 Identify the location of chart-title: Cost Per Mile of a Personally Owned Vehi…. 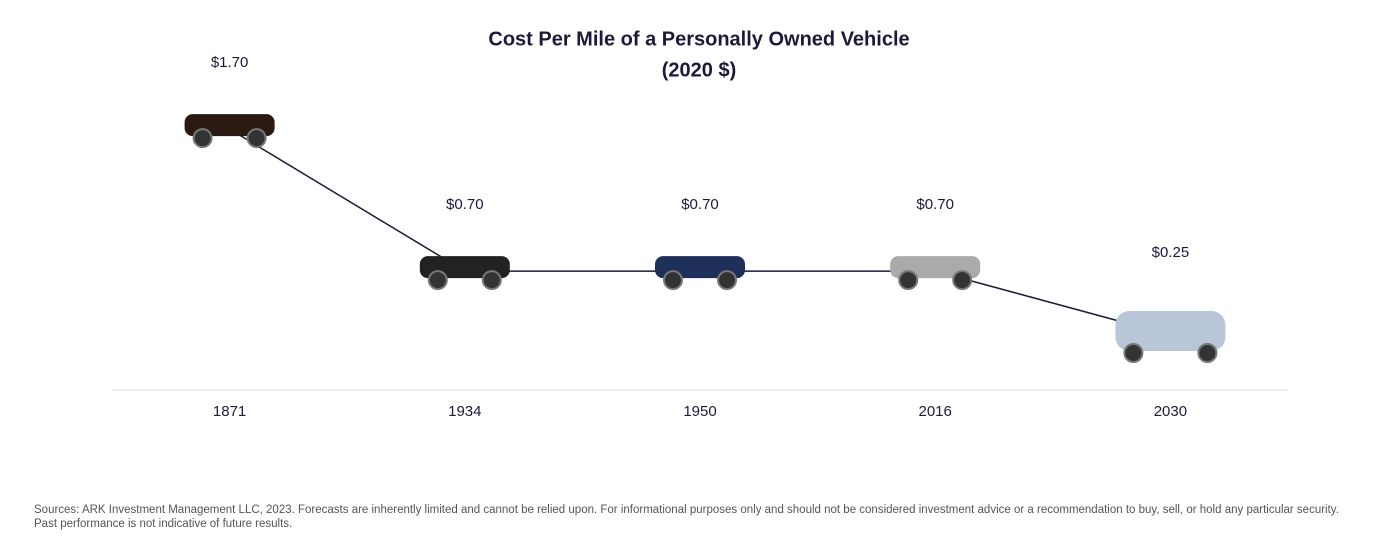
(698, 39).